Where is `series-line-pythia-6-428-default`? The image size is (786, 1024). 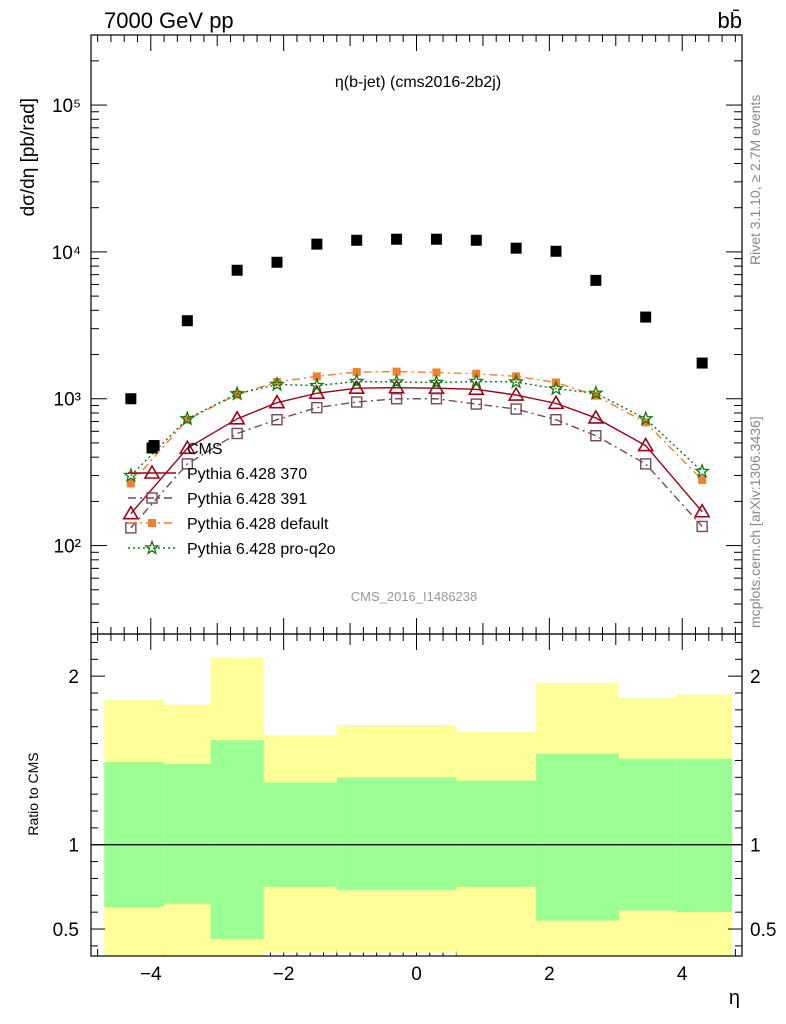
series-line-pythia-6-428-default is located at coordinates (416, 427).